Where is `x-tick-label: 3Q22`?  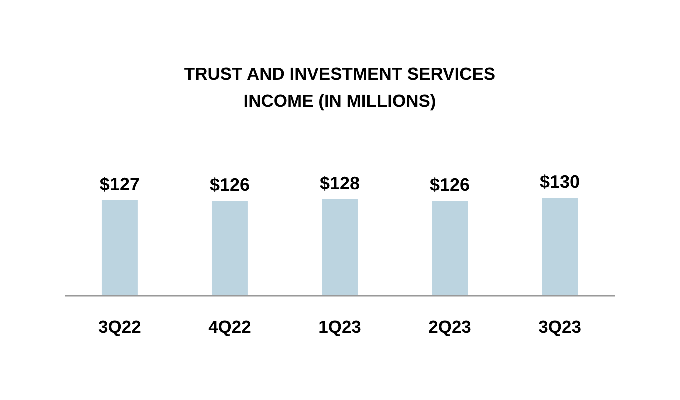 x-tick-label: 3Q22 is located at coordinates (120, 327).